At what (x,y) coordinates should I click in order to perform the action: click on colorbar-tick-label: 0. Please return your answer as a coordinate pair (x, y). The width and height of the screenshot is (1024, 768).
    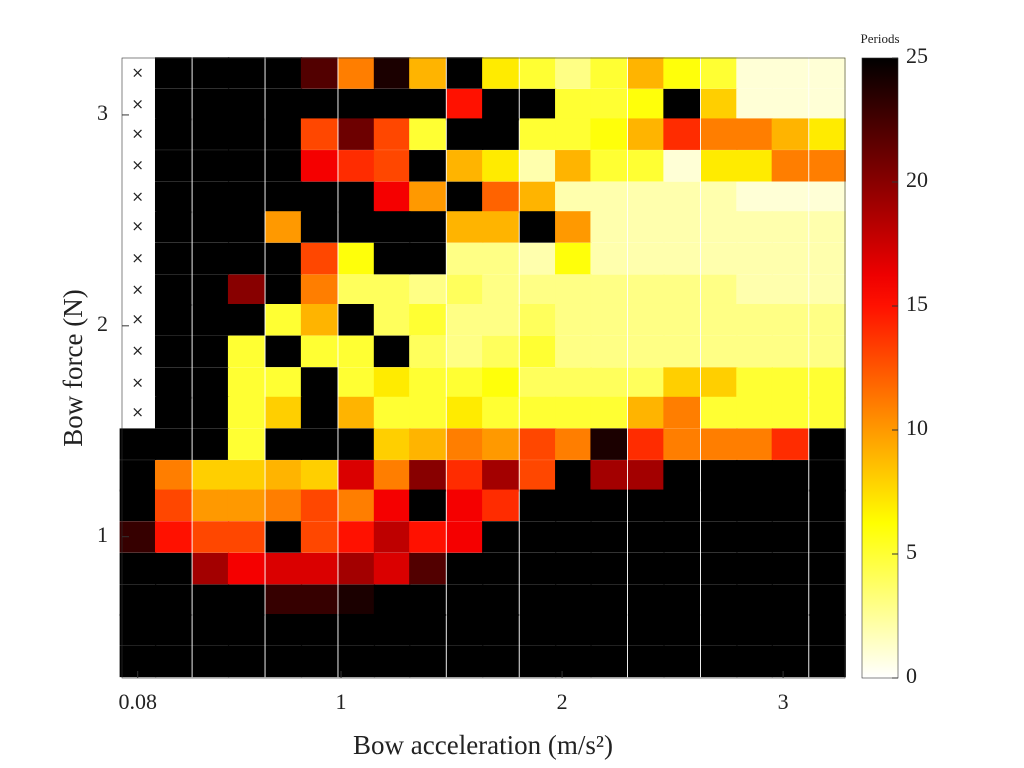
    Looking at the image, I should click on (911, 675).